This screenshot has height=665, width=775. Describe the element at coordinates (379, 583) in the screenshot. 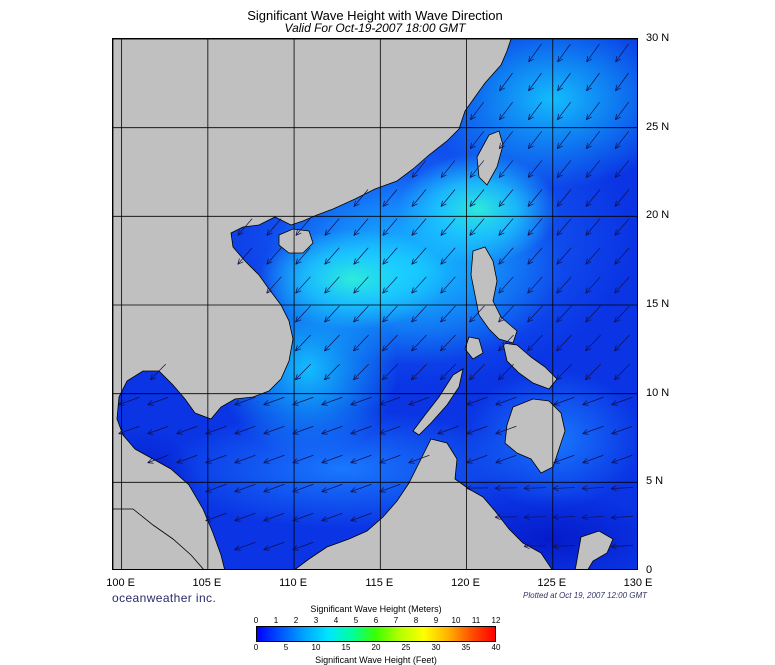

I see `longitude-label: 115 E` at that location.